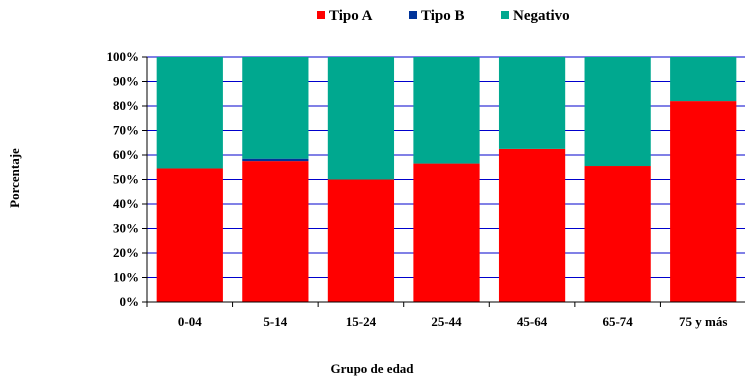 This screenshot has width=745, height=381. I want to click on x-tick-label: 5-14, so click(275, 321).